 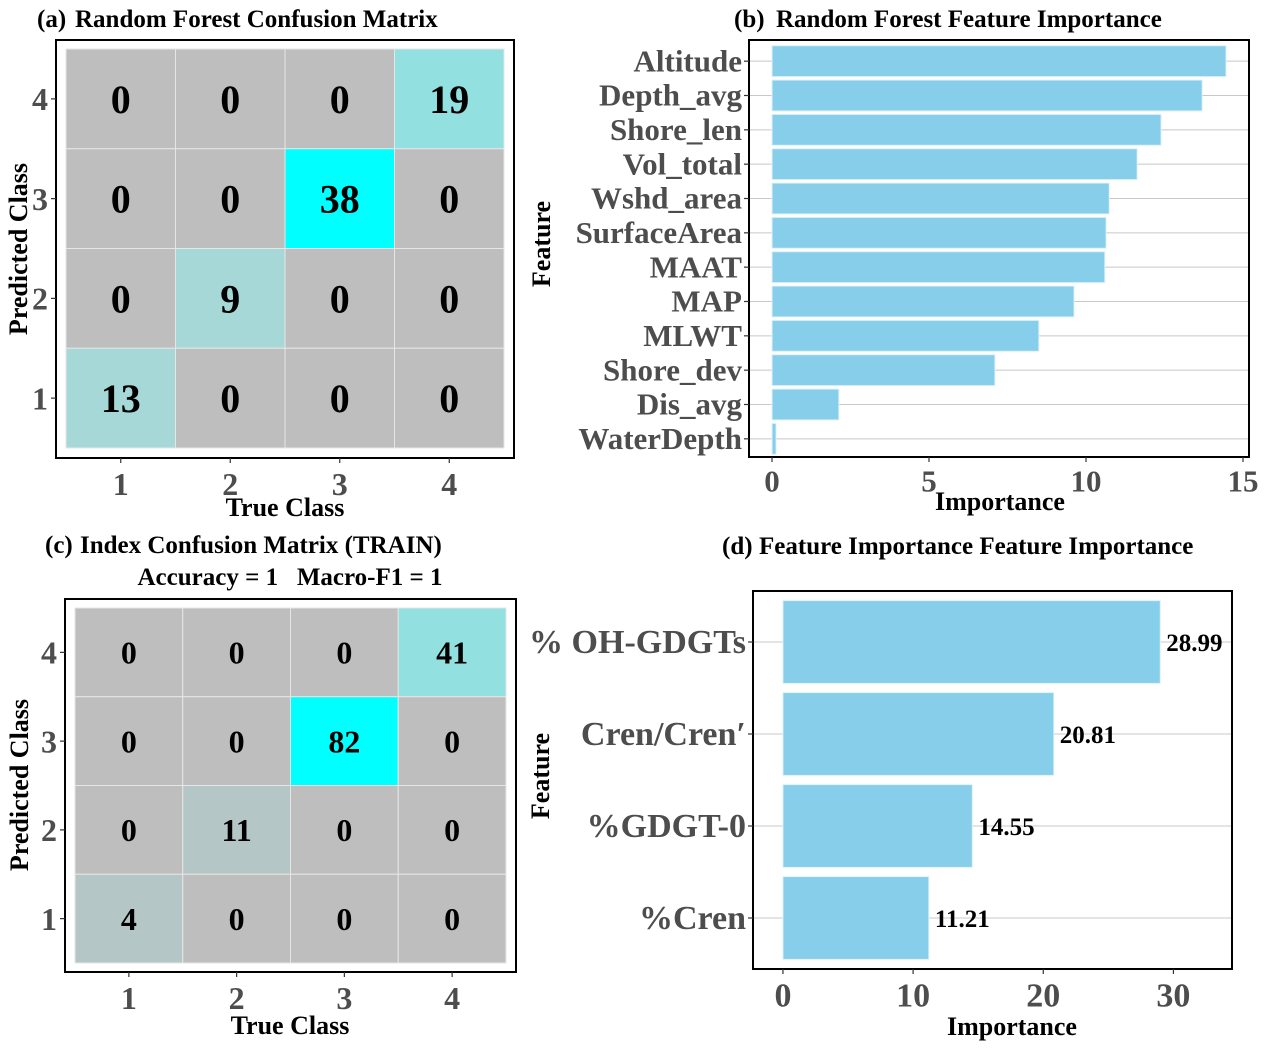 What do you see at coordinates (692, 335) in the screenshot?
I see `y-tick-label: MLWT` at bounding box center [692, 335].